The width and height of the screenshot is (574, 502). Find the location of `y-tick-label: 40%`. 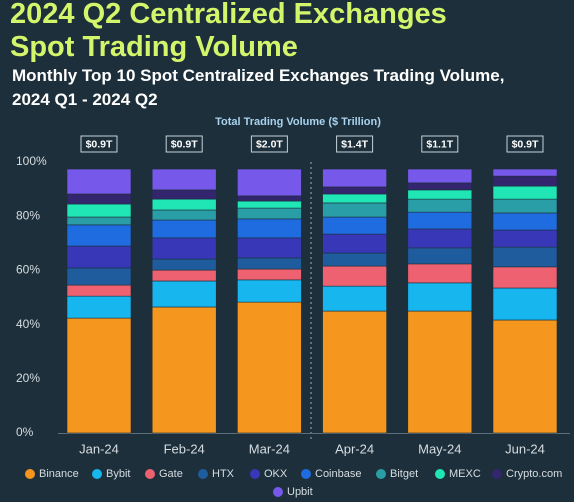

y-tick-label: 40% is located at coordinates (28, 324).